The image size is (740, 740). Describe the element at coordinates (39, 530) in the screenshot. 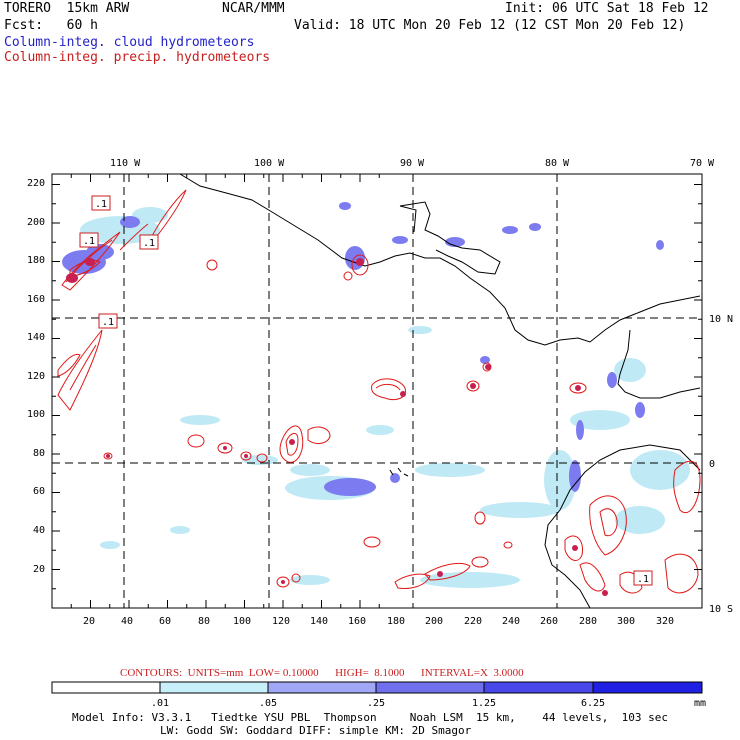

I see `y-tick-label: 40` at that location.